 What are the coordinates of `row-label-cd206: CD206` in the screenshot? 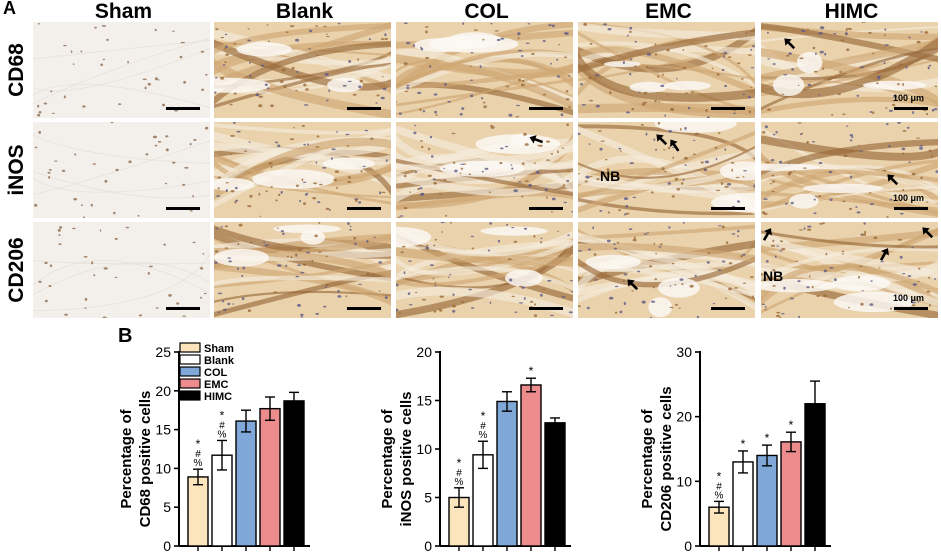 It's located at (16, 270).